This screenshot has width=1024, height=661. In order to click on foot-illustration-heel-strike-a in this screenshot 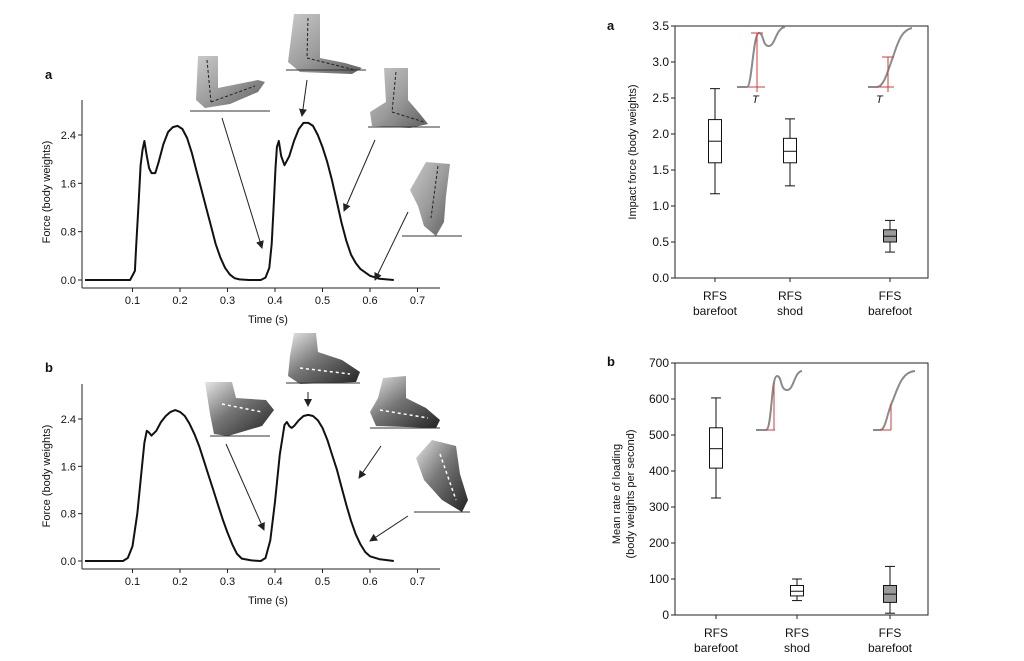, I will do `click(230, 84)`.